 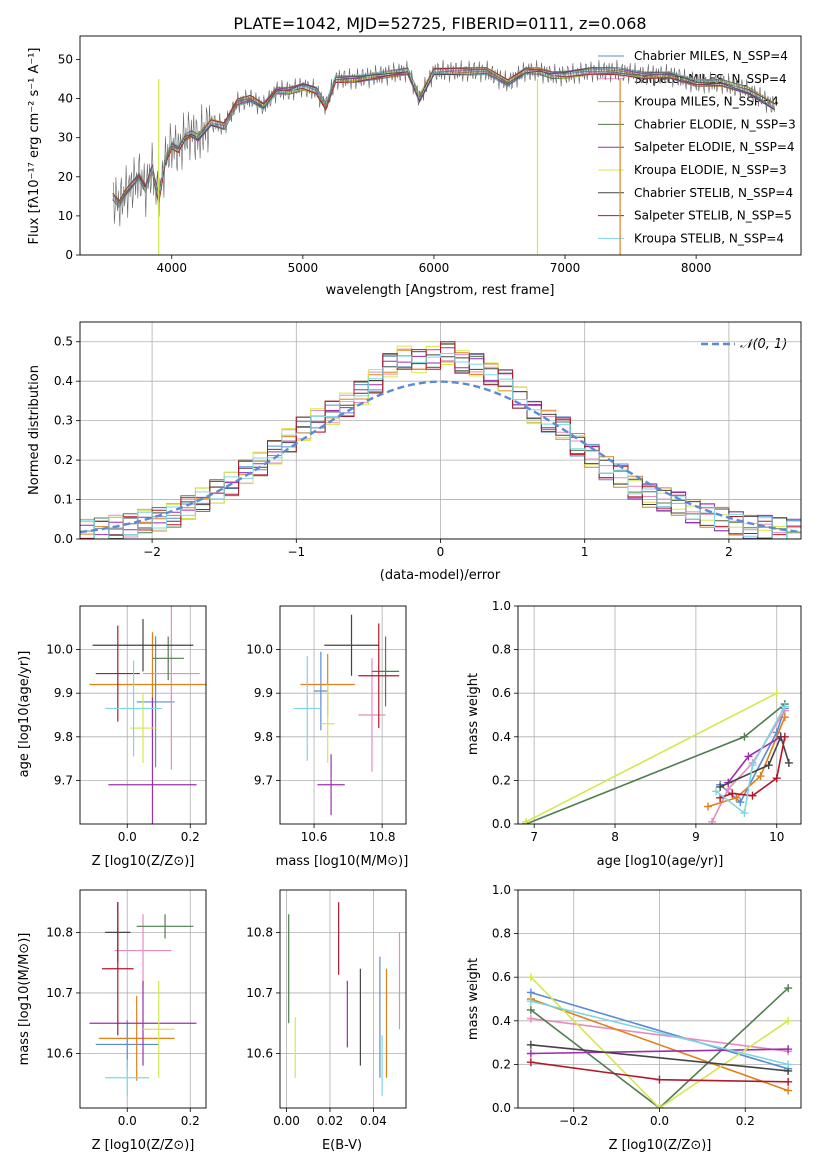 I want to click on x-tick-label: 6000, so click(x=434, y=268).